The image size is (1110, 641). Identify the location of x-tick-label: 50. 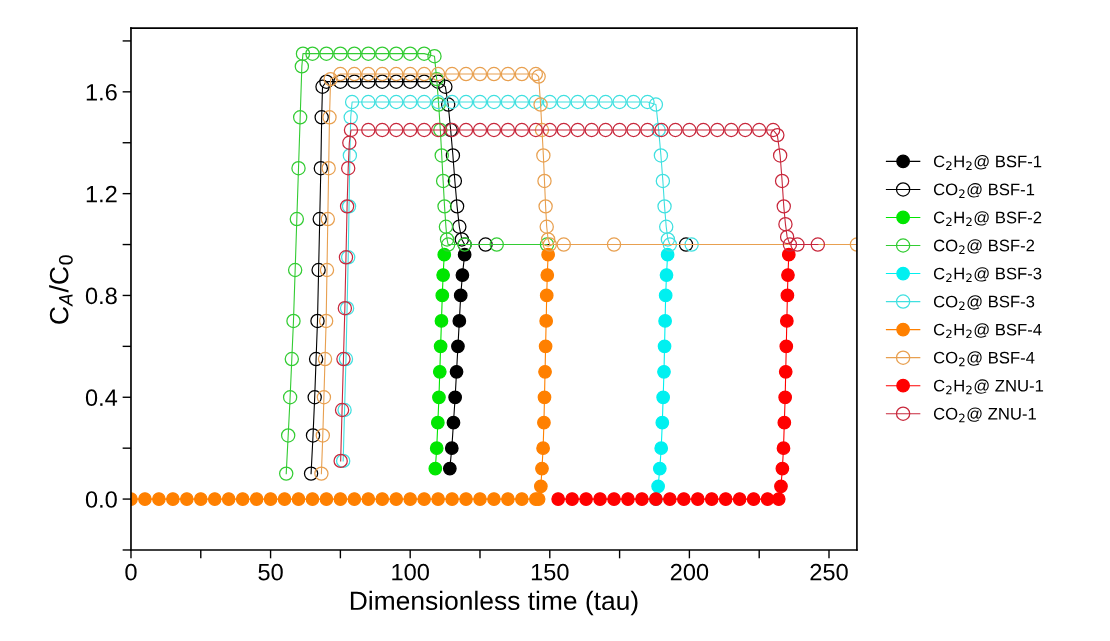
(270, 572).